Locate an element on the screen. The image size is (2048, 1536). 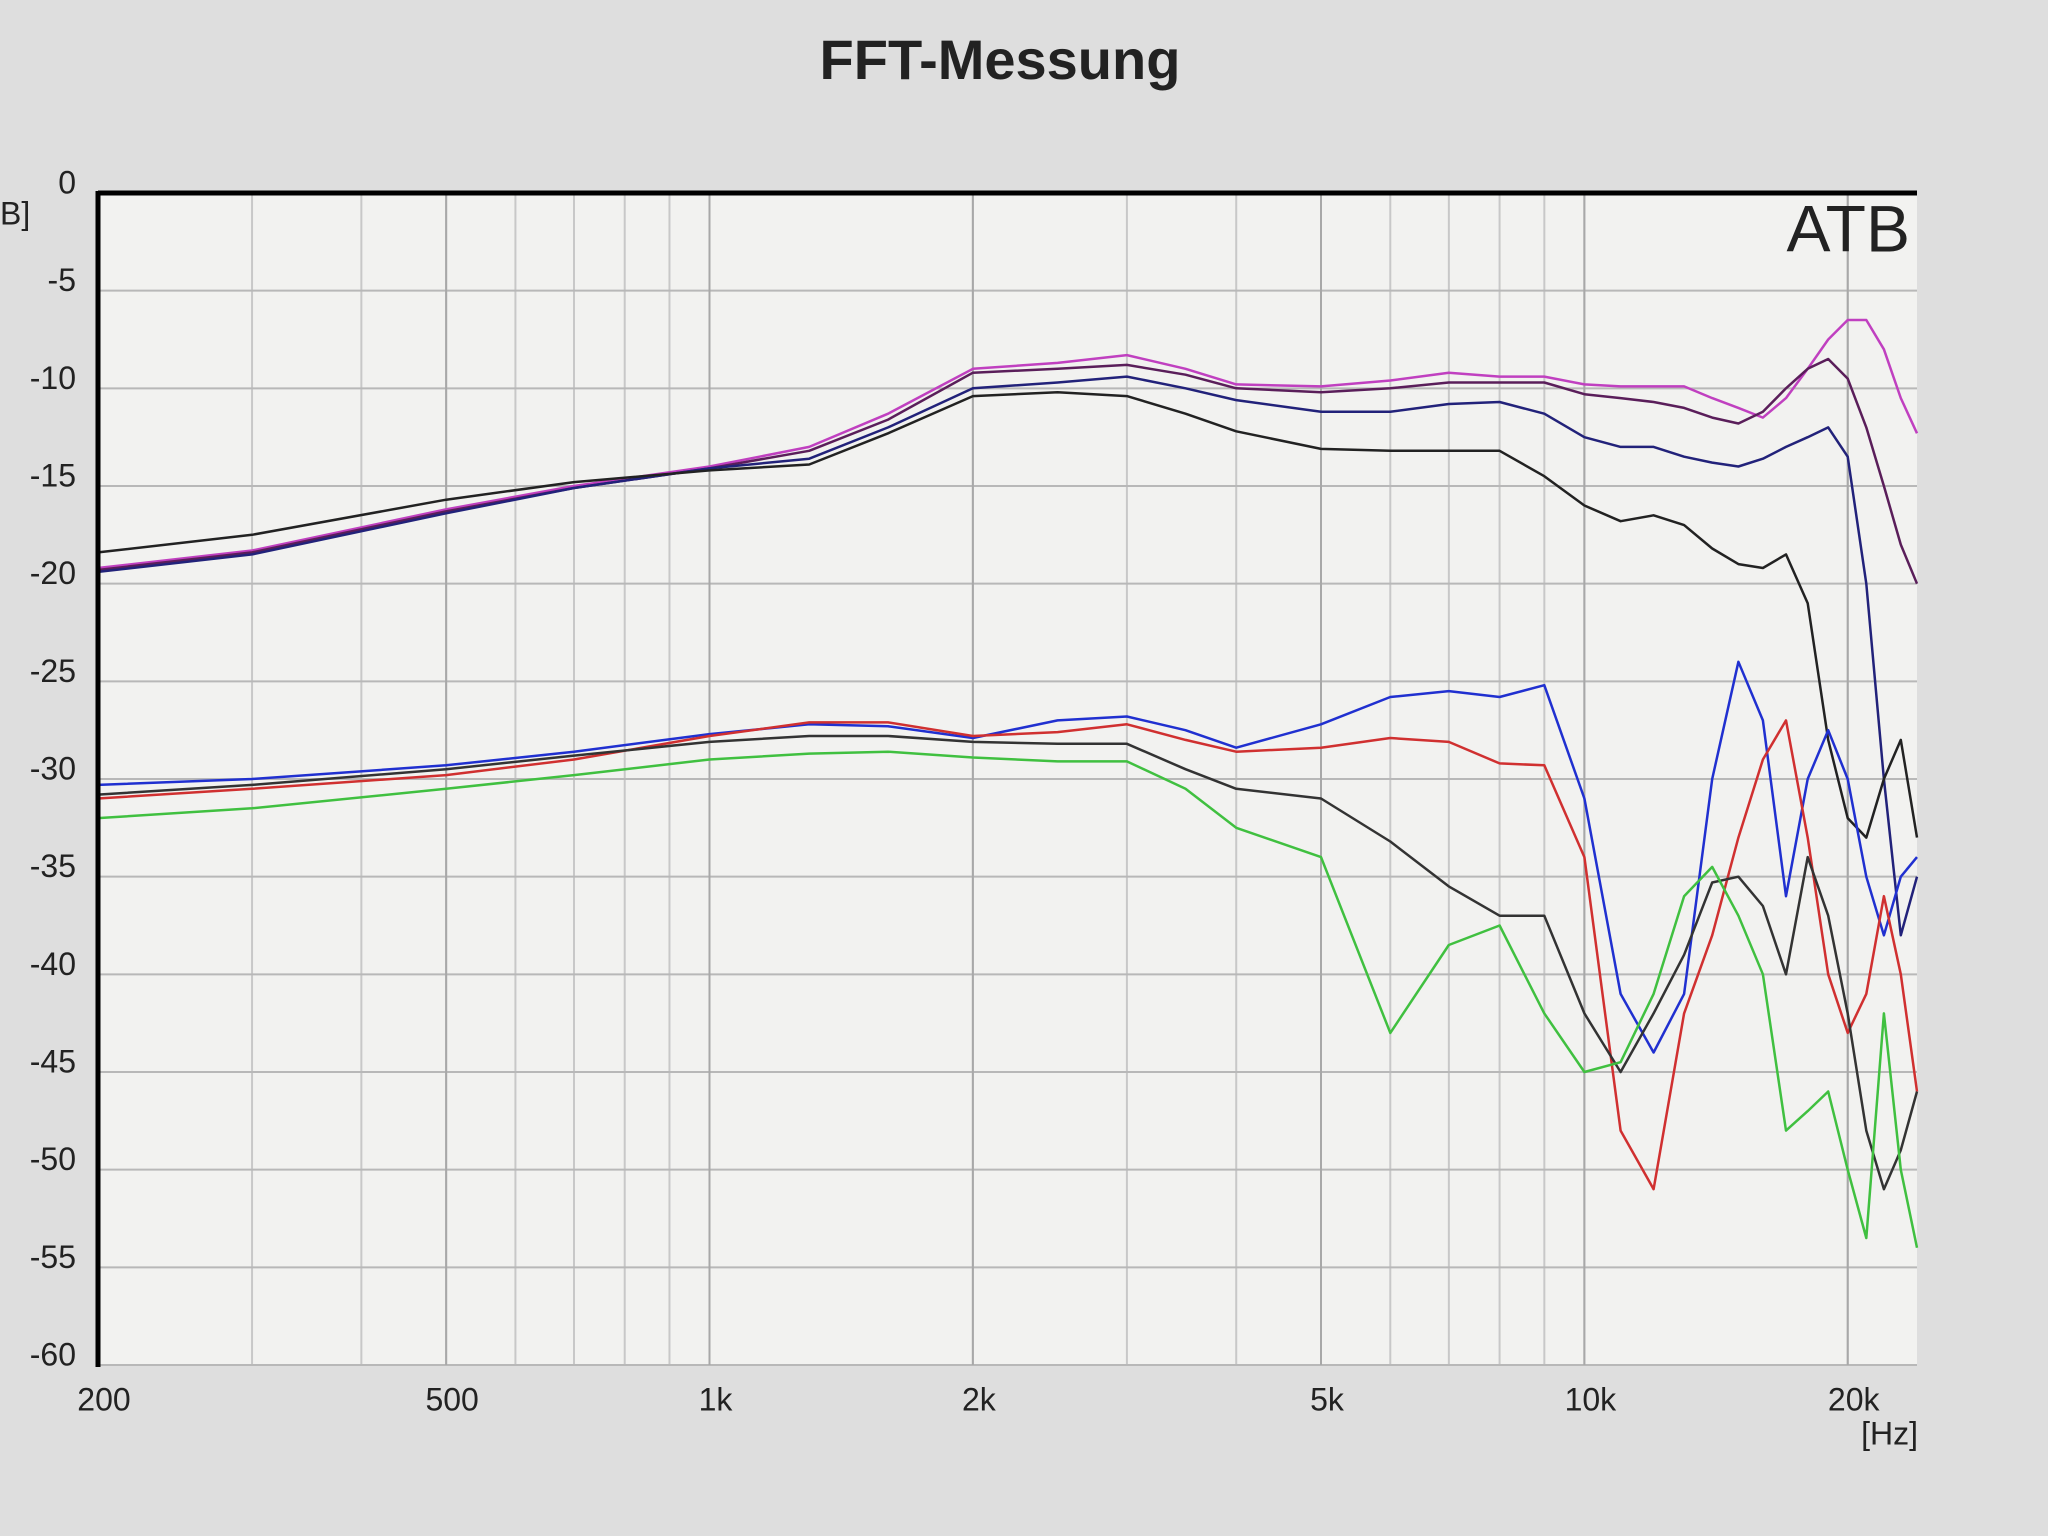
y-tick-label: -15 is located at coordinates (53, 475).